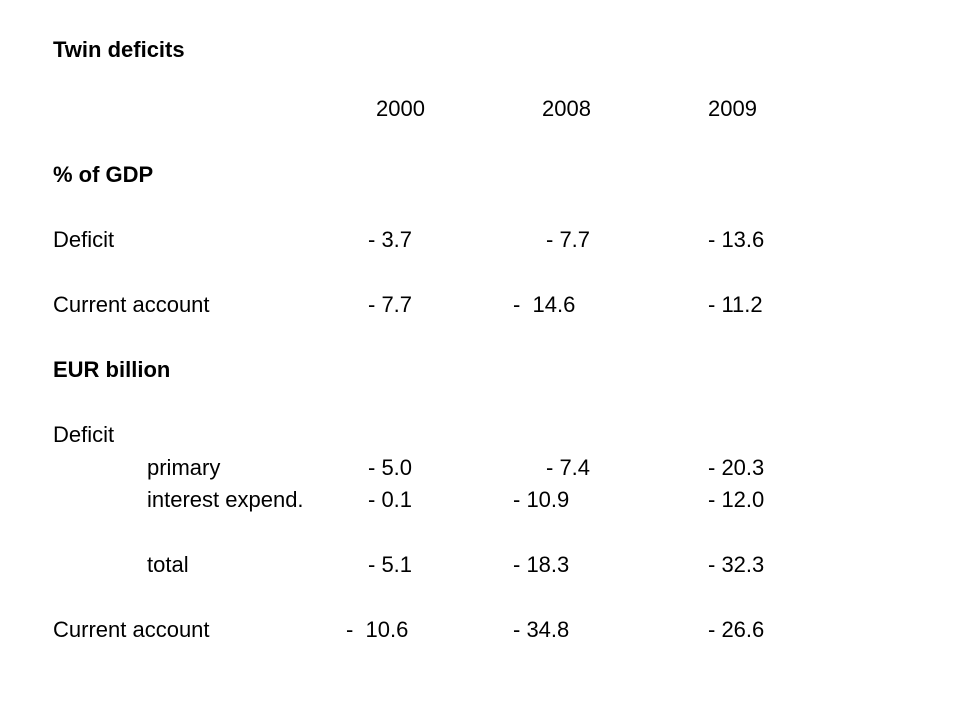  Describe the element at coordinates (390, 564) in the screenshot. I see `value-total-2000: - 5.1` at that location.